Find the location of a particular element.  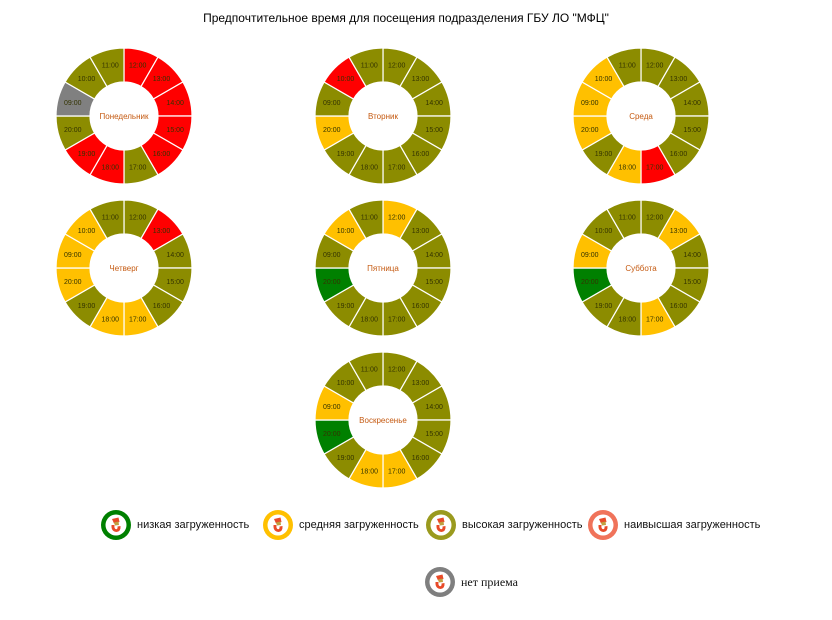

legend-label: наивысшая загруженность is located at coordinates (692, 525).